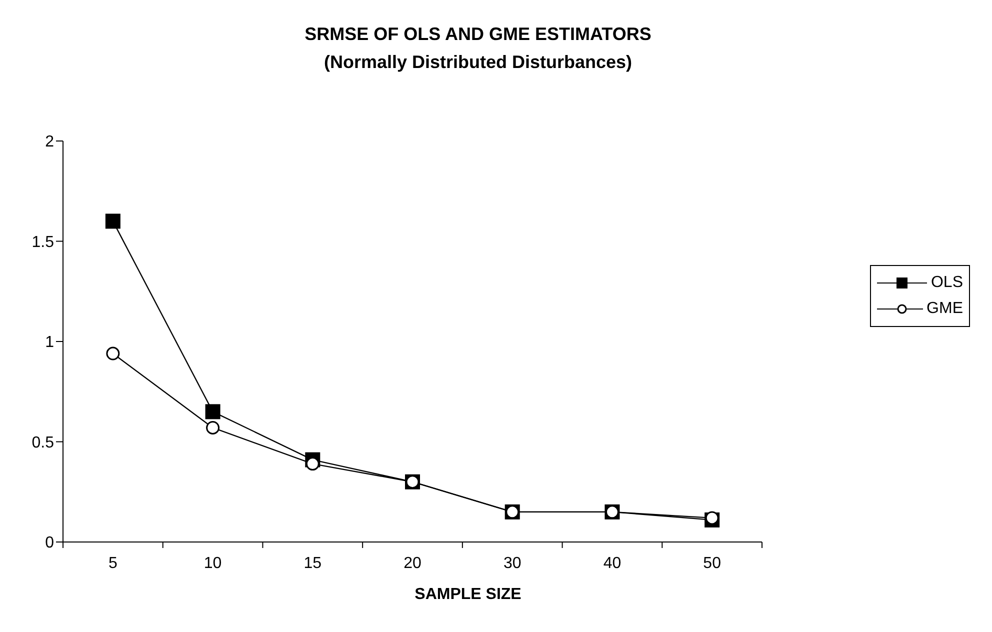 Image resolution: width=992 pixels, height=632 pixels. What do you see at coordinates (478, 34) in the screenshot?
I see `chart-title: SRMSE OF OLS AND GME ESTIMATORS` at bounding box center [478, 34].